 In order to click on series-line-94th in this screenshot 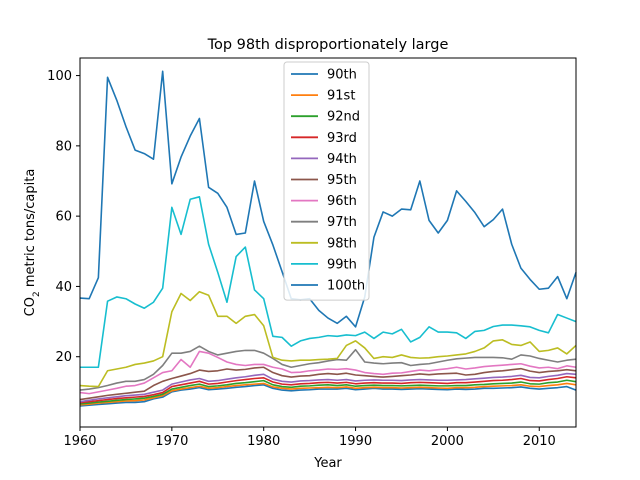, I will do `click(328, 387)`.